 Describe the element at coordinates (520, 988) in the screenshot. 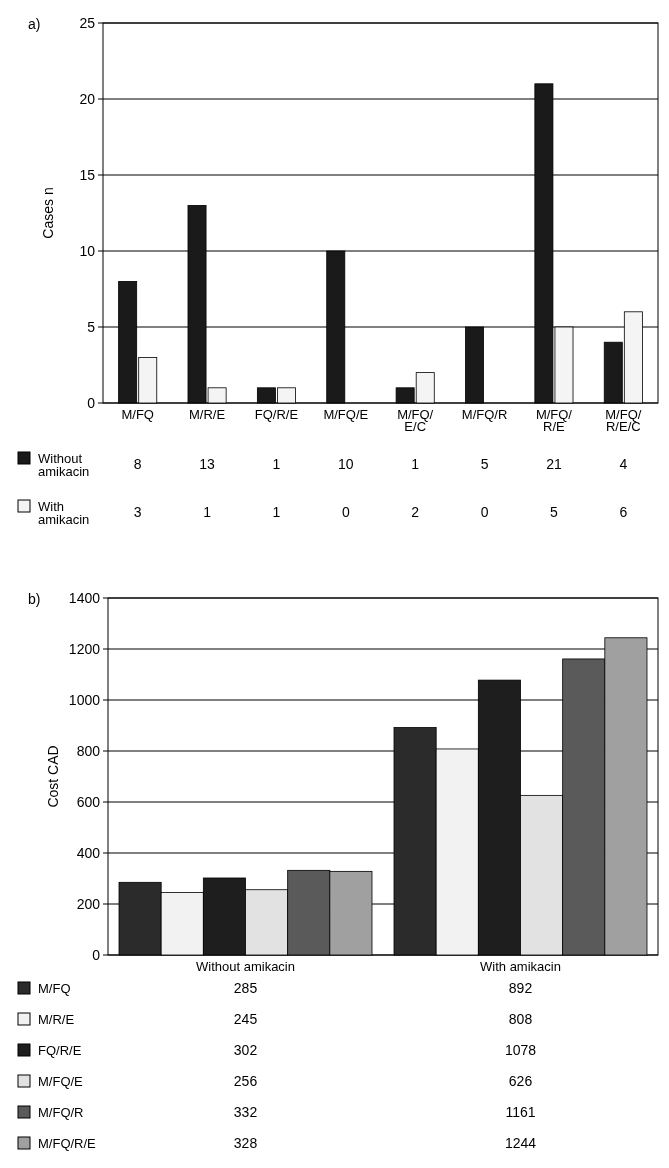

I see `data-label: 892` at that location.